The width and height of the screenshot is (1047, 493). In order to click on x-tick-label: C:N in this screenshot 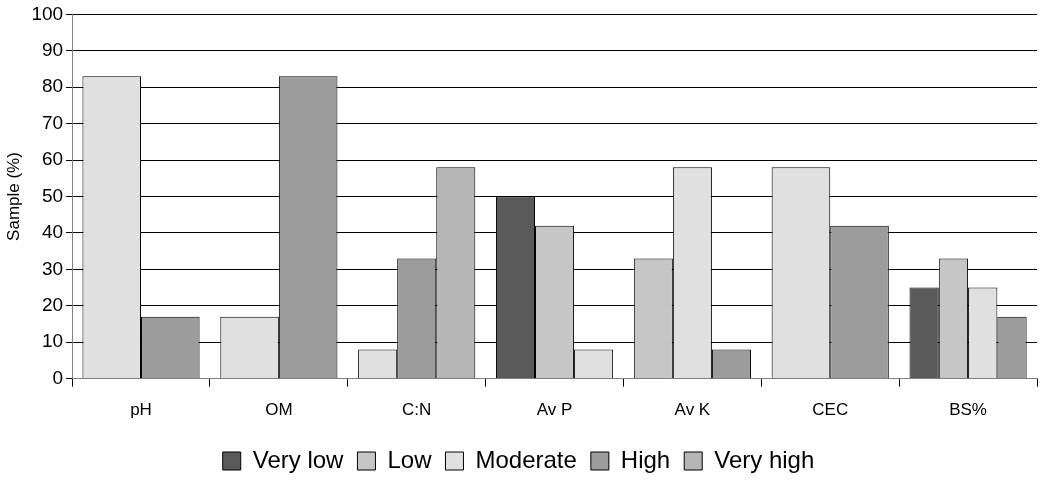, I will do `click(417, 410)`.